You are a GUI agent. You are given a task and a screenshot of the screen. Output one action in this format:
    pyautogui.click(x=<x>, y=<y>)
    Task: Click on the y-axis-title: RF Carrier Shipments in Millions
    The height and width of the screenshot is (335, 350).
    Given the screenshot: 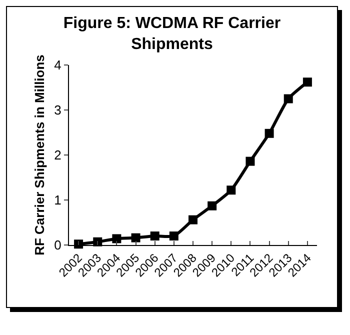 What is the action you would take?
    pyautogui.click(x=40, y=155)
    